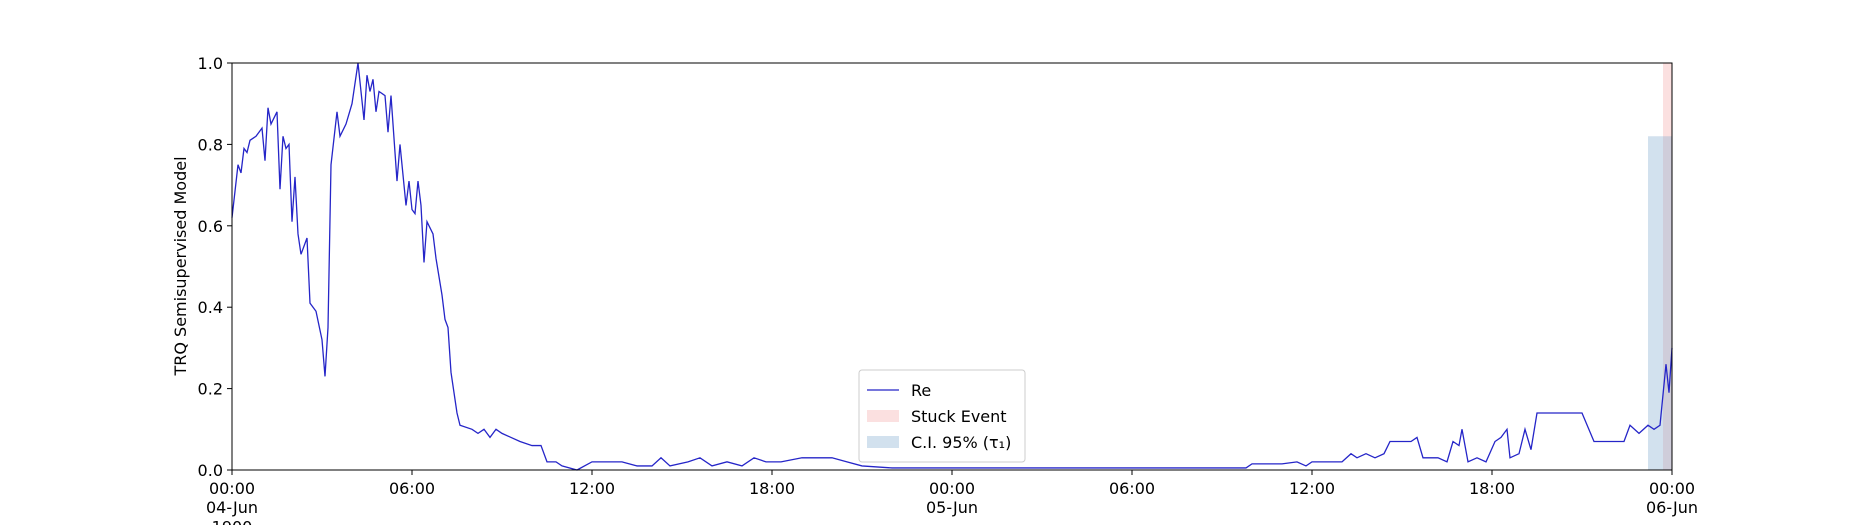  I want to click on y-tick-label: 0.8, so click(210, 144).